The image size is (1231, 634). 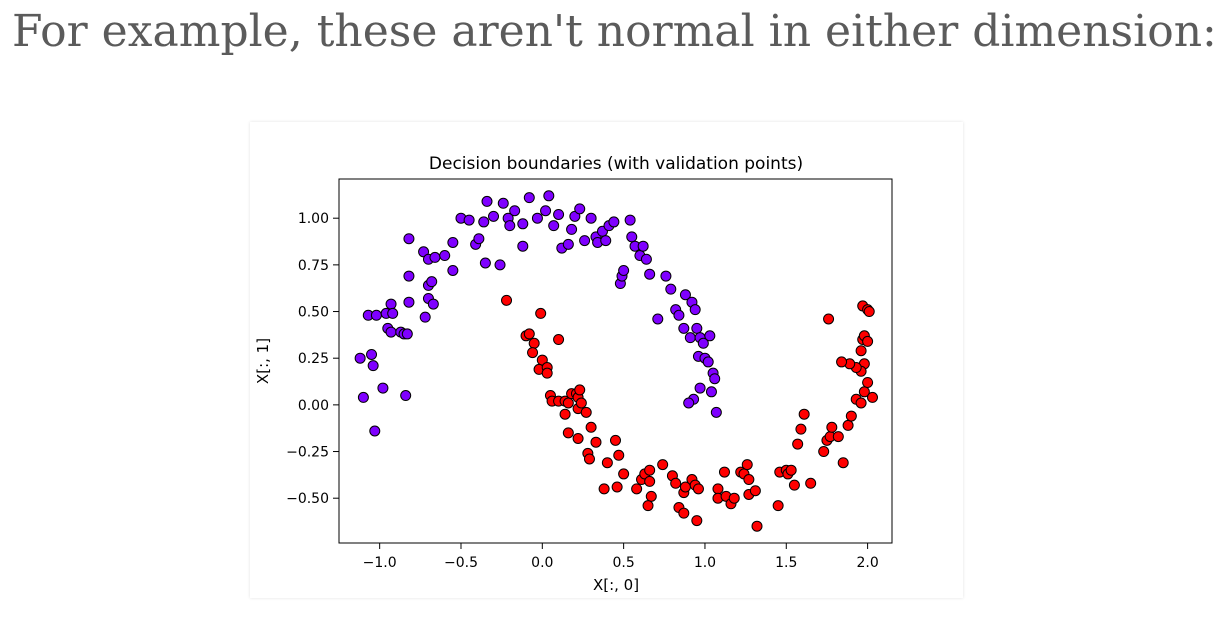 I want to click on x-axis-label: X[:, 0], so click(x=616, y=585).